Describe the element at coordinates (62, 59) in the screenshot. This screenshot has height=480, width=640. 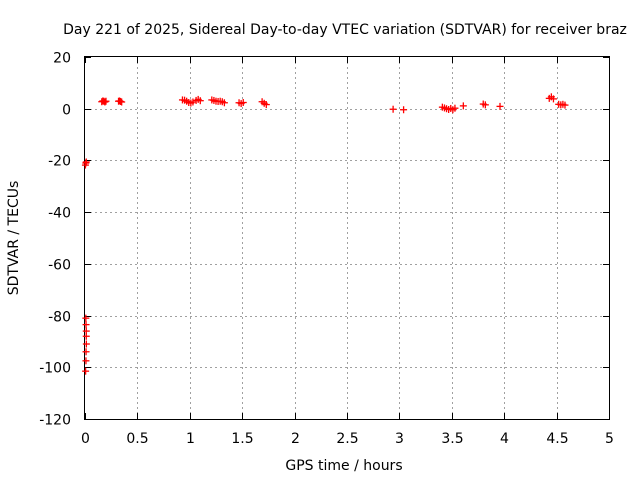
I see `y-tick-label: 20` at that location.